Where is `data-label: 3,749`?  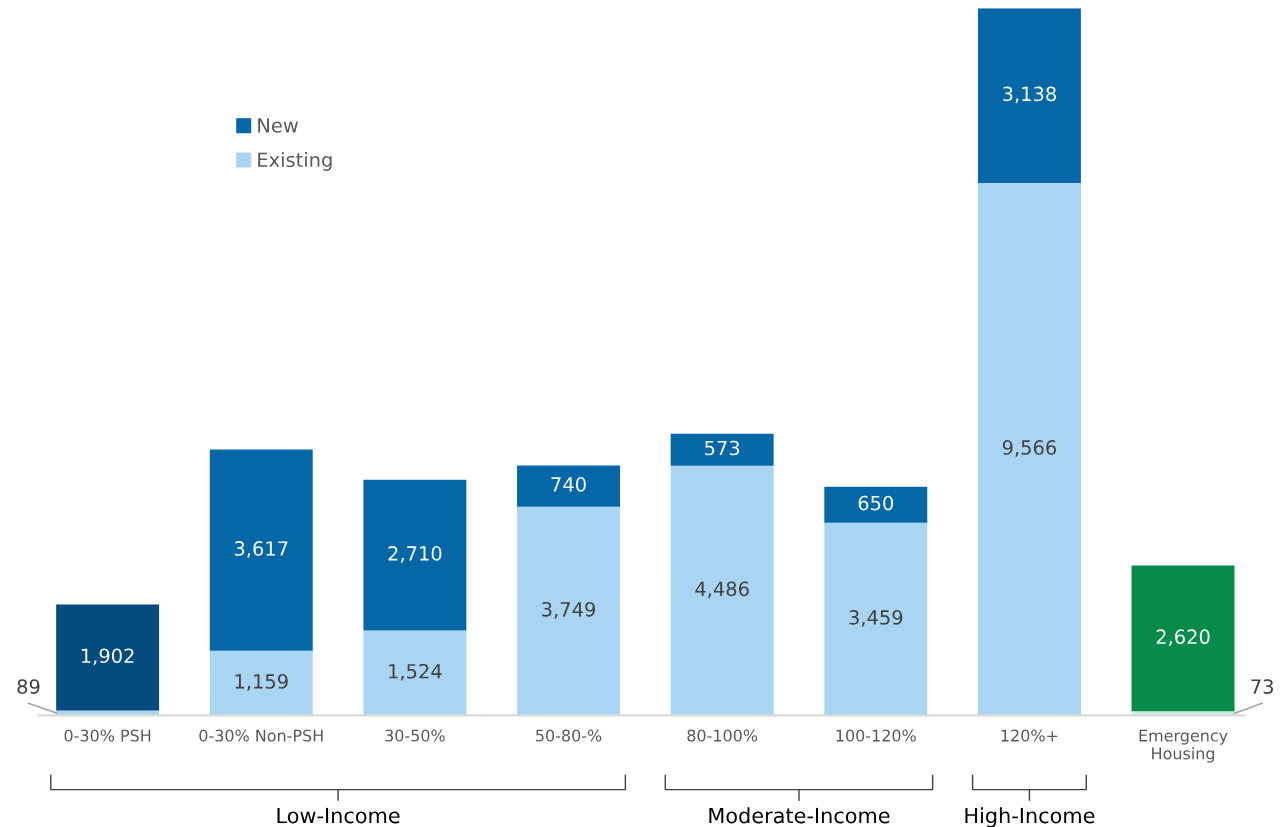
data-label: 3,749 is located at coordinates (568, 610).